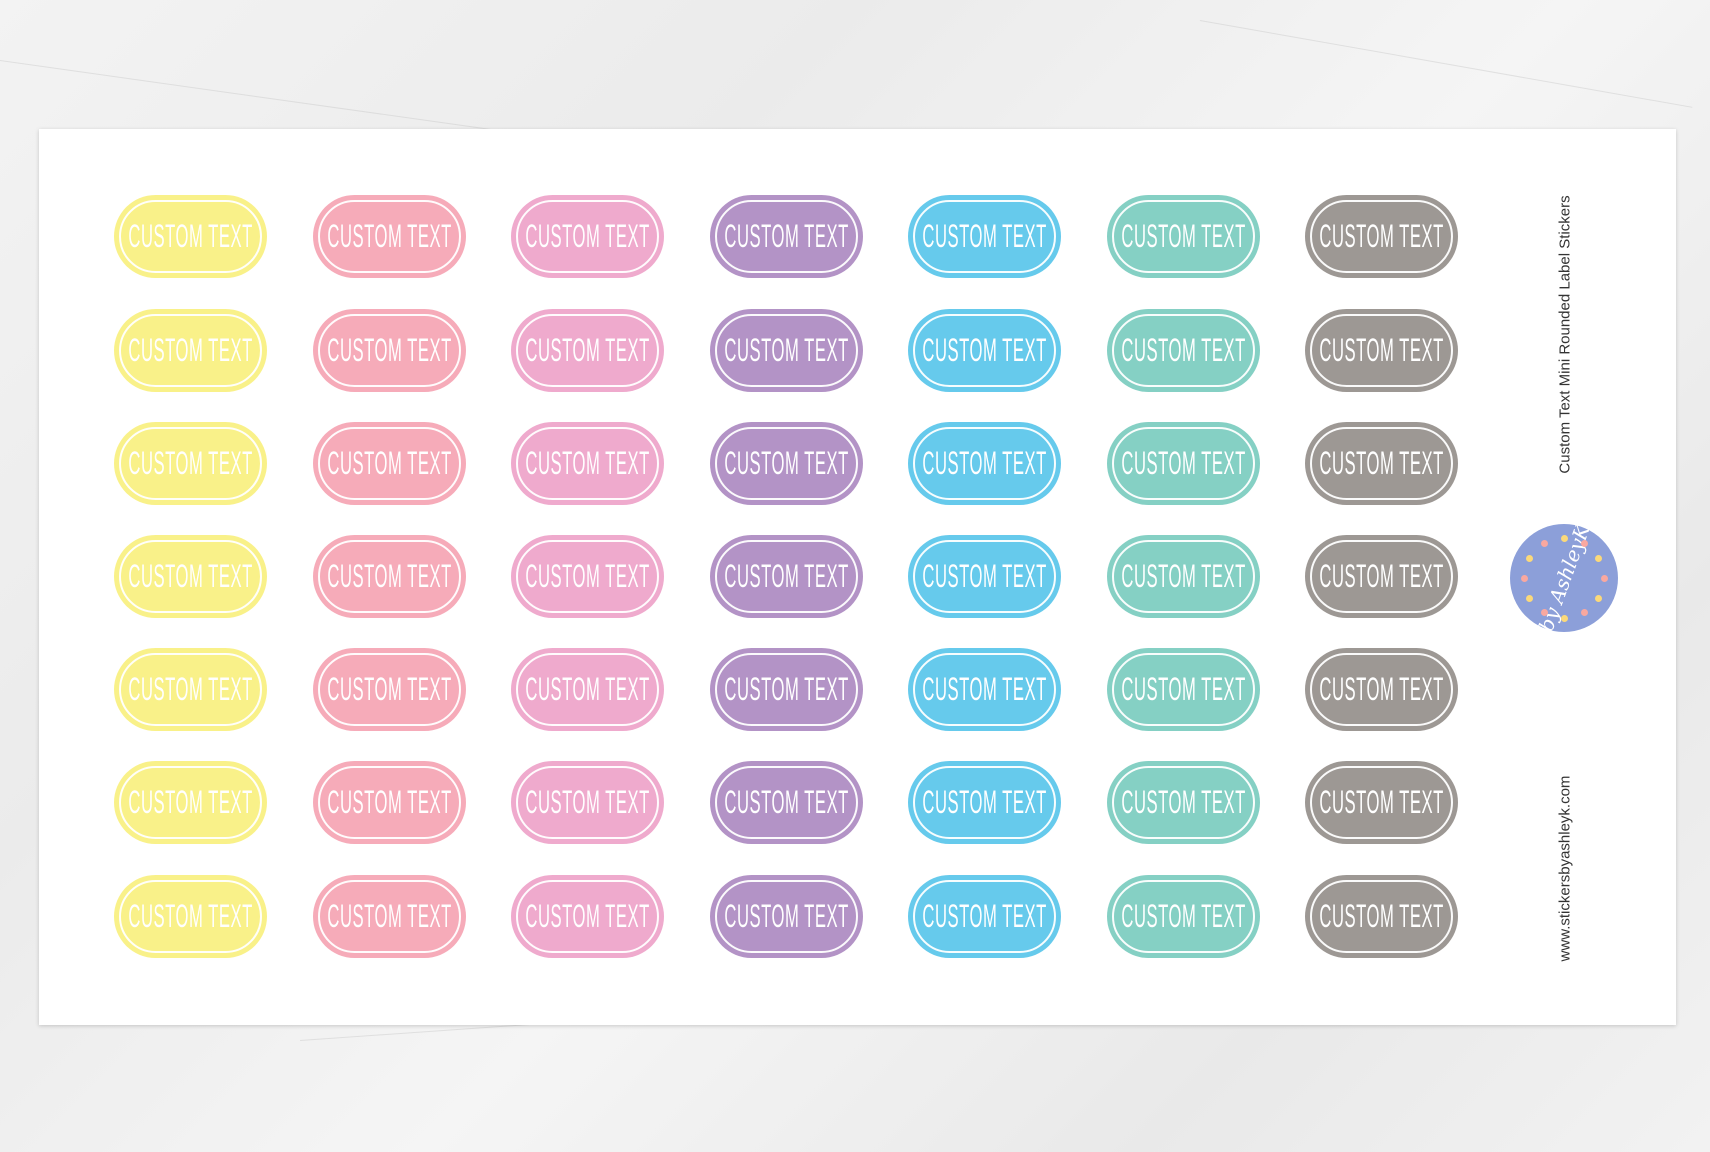  What do you see at coordinates (1564, 578) in the screenshot?
I see `ashleyk-logo: by AshleyK` at bounding box center [1564, 578].